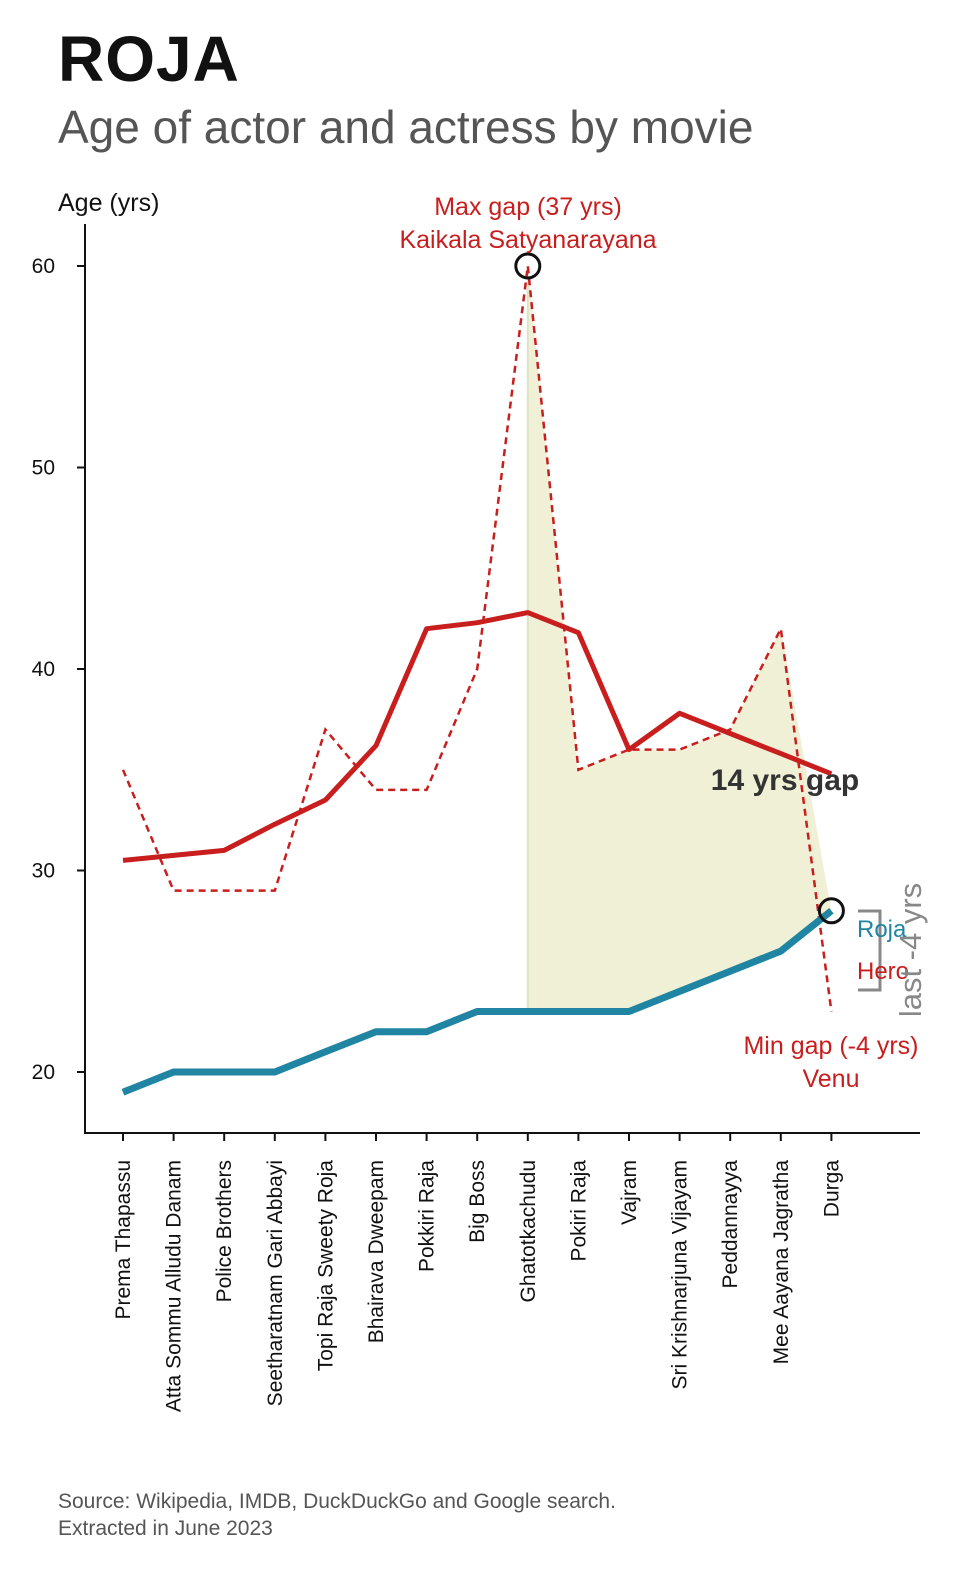 The image size is (974, 1595). I want to click on x-tick-label: Durga, so click(831, 1189).